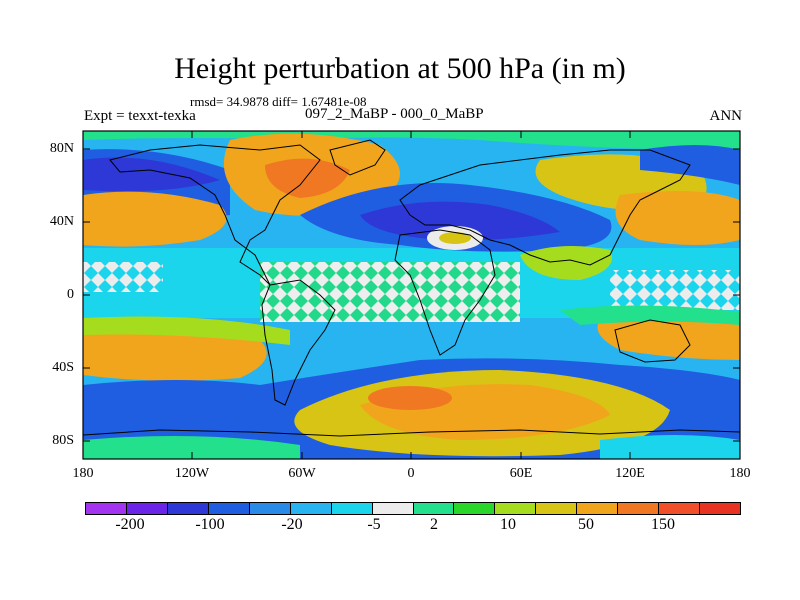 The width and height of the screenshot is (800, 600). I want to click on antarctica-outline, so click(411, 433).